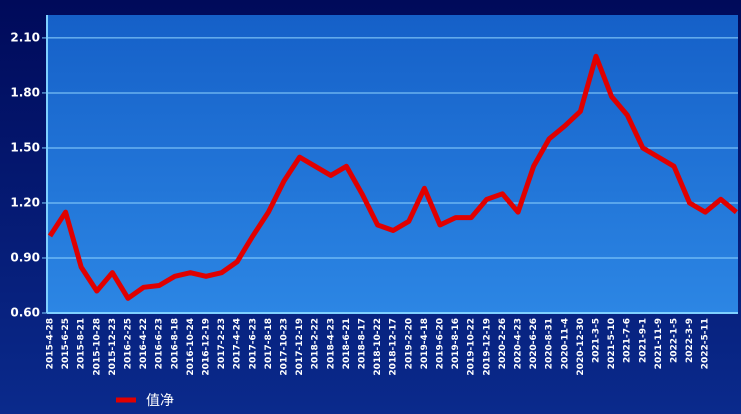 The width and height of the screenshot is (741, 414). I want to click on x-tick-label: 2016-8-18, so click(175, 343).